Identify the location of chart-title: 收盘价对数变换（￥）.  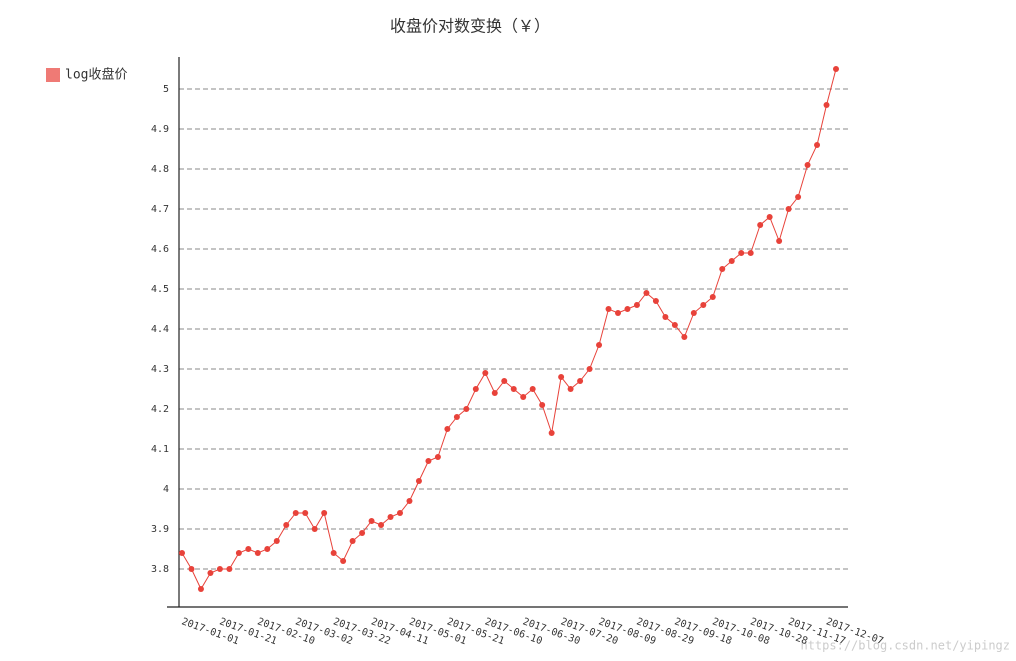
(470, 26).